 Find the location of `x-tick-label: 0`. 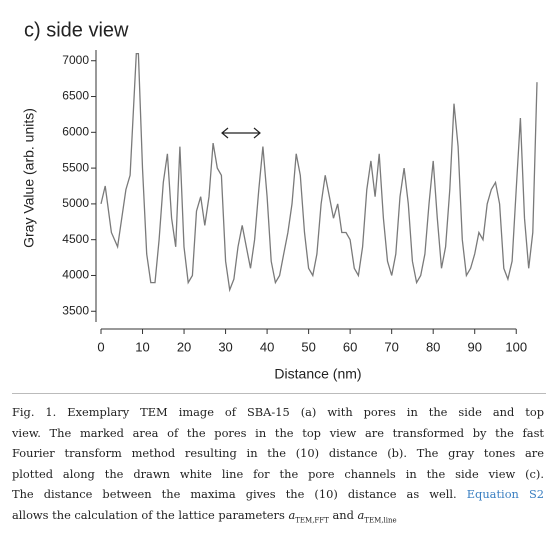

x-tick-label: 0 is located at coordinates (100, 346).